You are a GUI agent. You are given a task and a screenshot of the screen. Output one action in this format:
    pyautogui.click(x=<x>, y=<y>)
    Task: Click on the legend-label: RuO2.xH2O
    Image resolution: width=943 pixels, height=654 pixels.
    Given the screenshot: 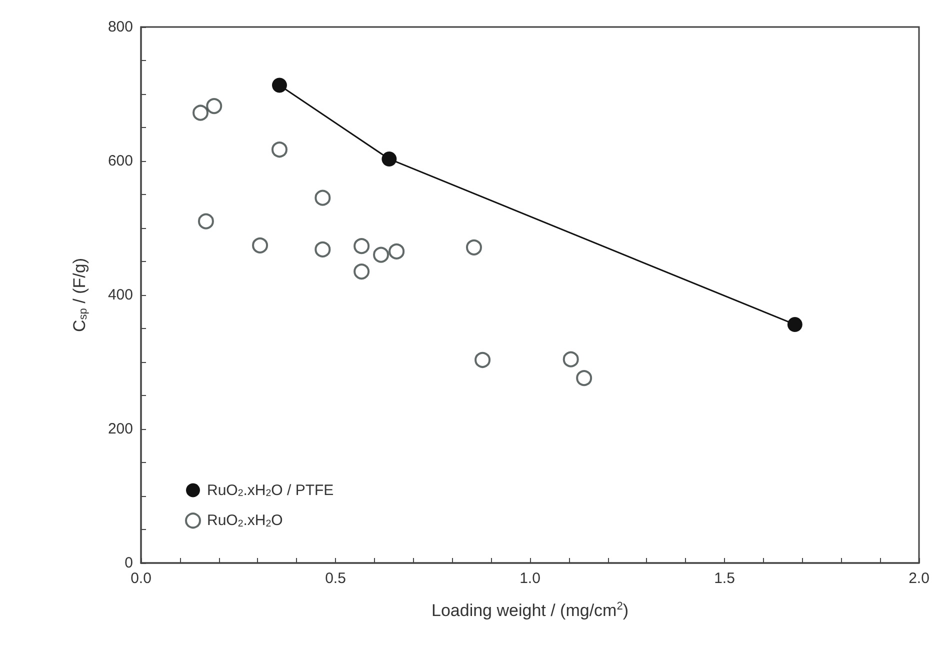 What is the action you would take?
    pyautogui.click(x=245, y=521)
    